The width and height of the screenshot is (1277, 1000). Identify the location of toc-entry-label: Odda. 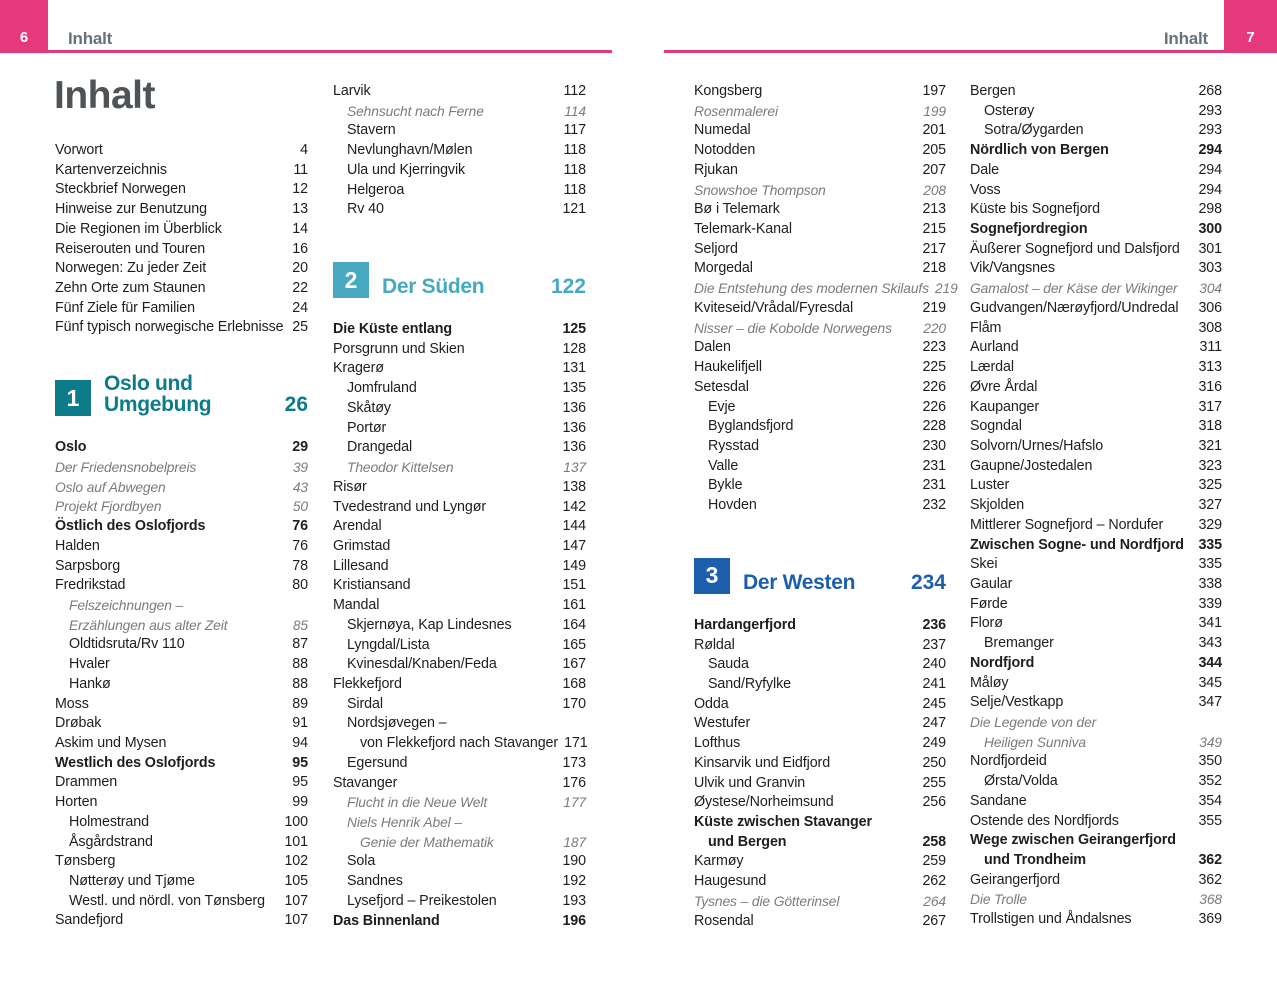
(711, 703).